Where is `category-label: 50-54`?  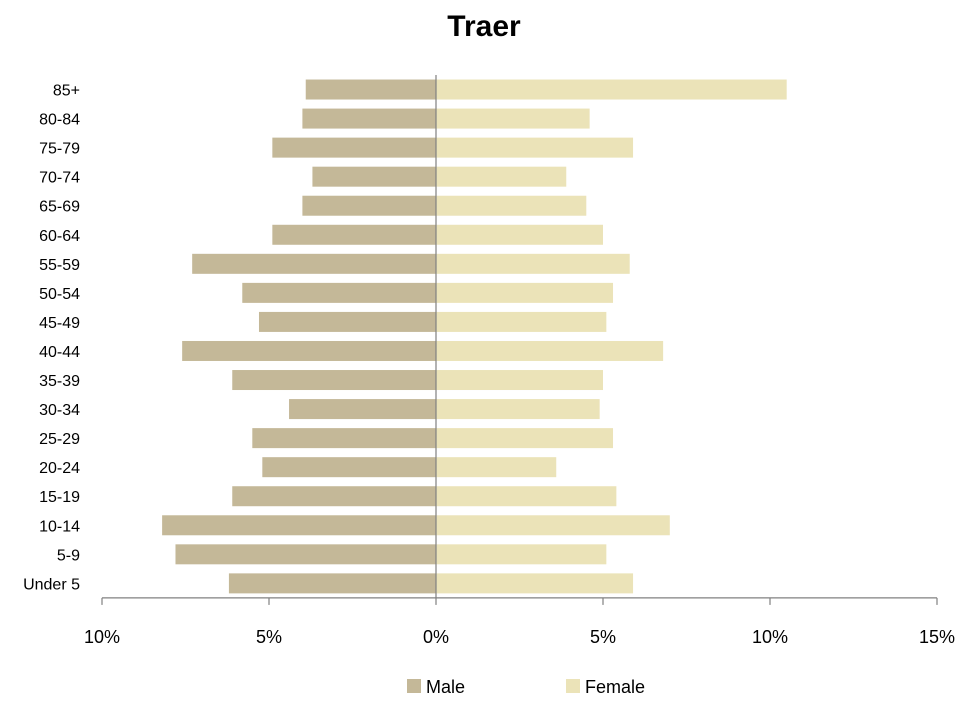
category-label: 50-54 is located at coordinates (59, 294).